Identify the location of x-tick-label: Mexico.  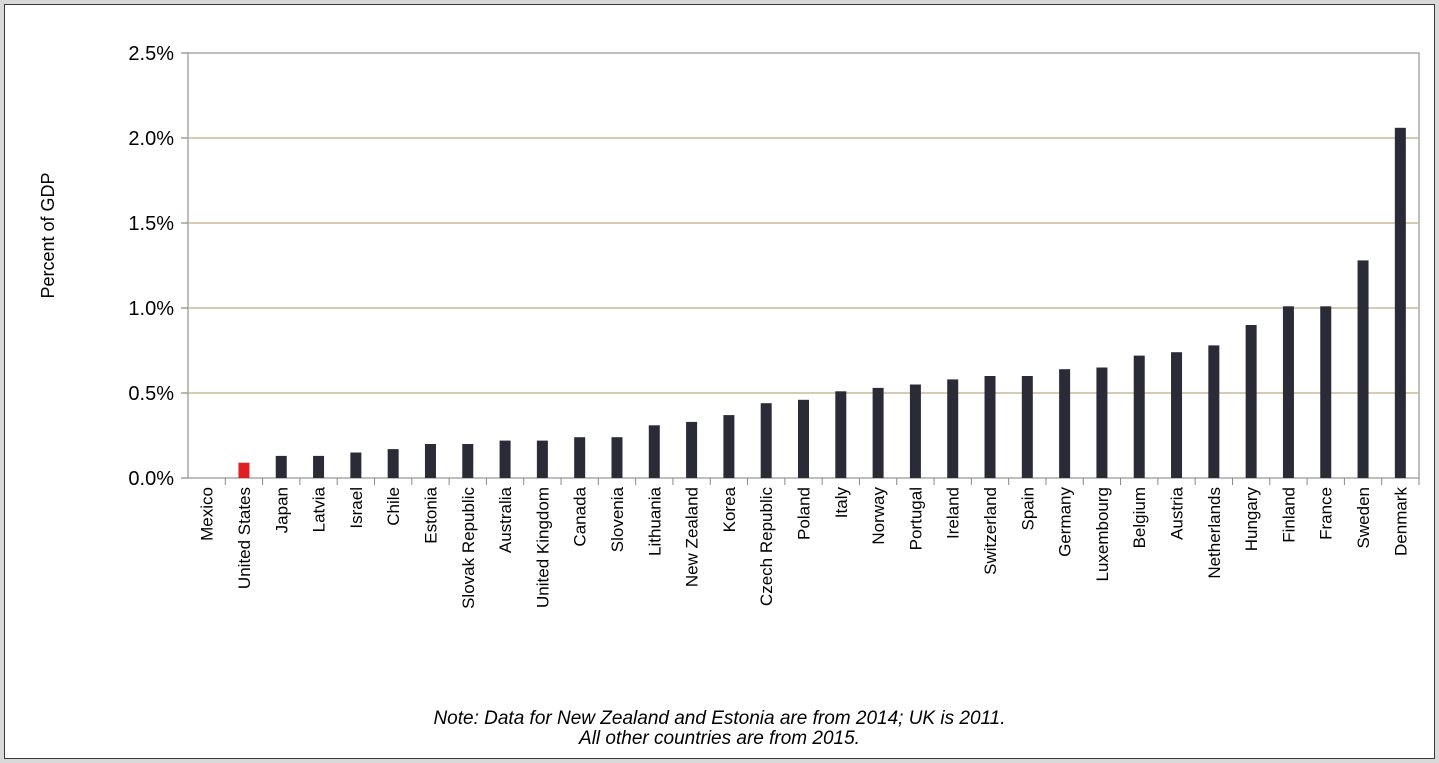
(207, 514).